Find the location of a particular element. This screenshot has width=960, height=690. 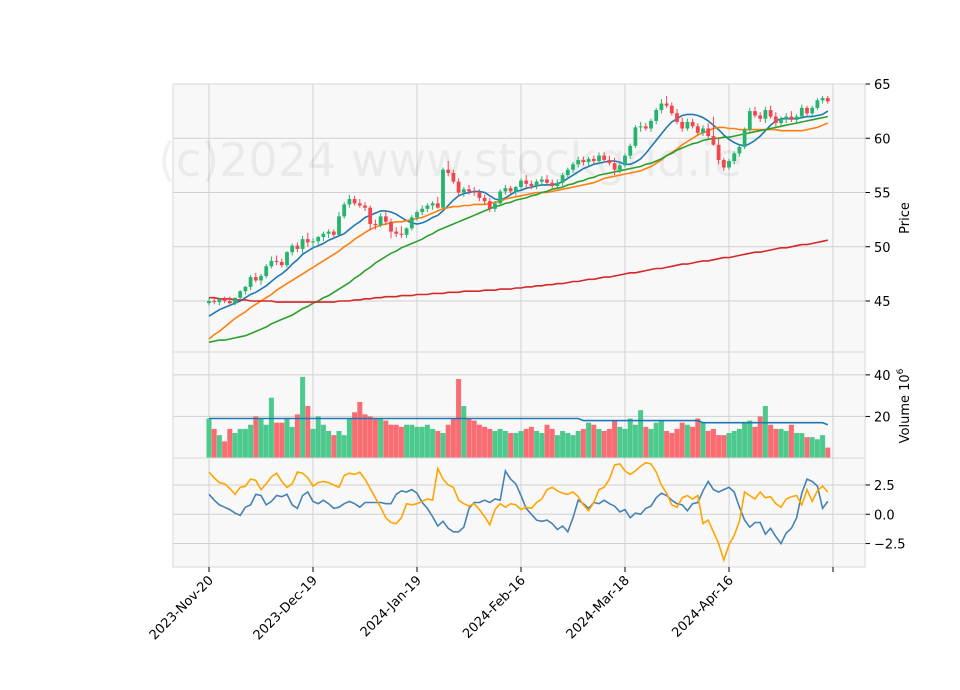

oscillator-panel: −2.5 0.0 2.5 is located at coordinates (539, 512).